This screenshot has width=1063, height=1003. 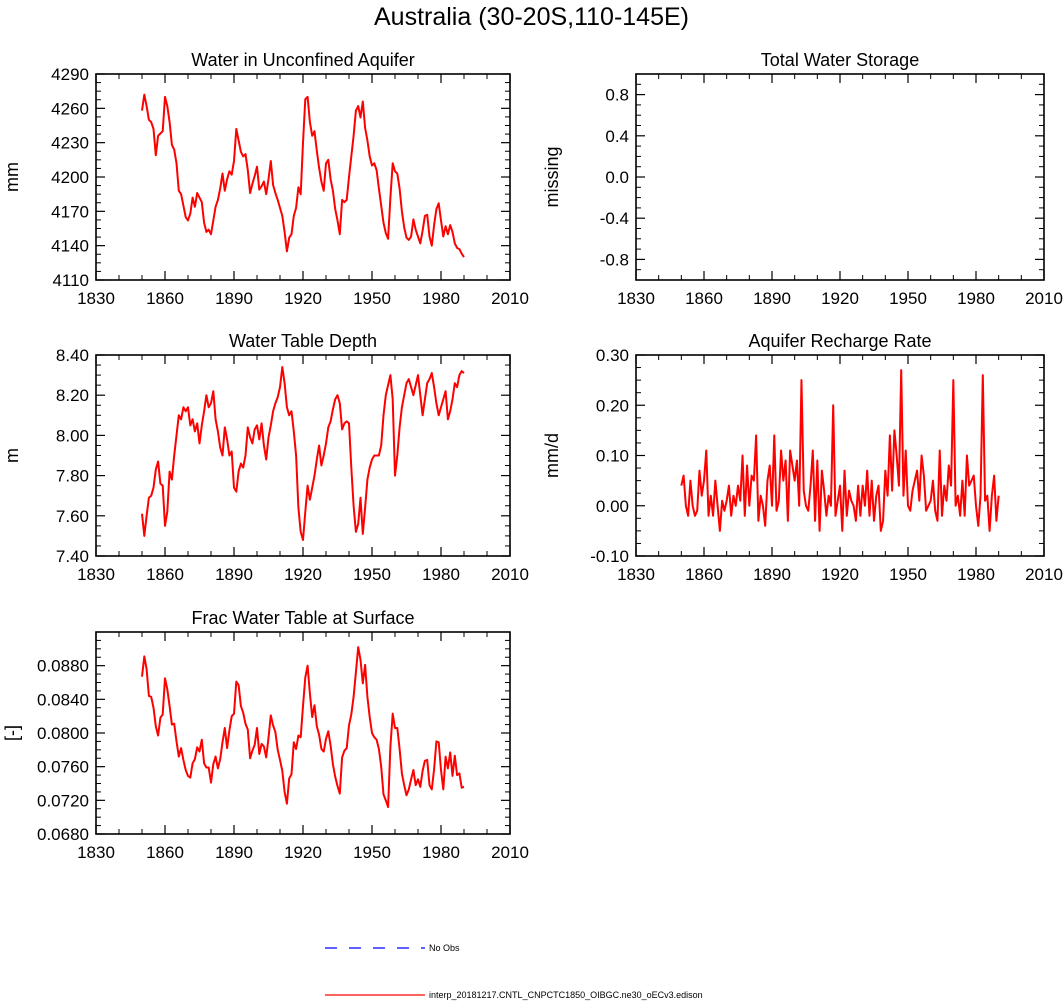 I want to click on panel-title: Water Table Depth, so click(x=303, y=341).